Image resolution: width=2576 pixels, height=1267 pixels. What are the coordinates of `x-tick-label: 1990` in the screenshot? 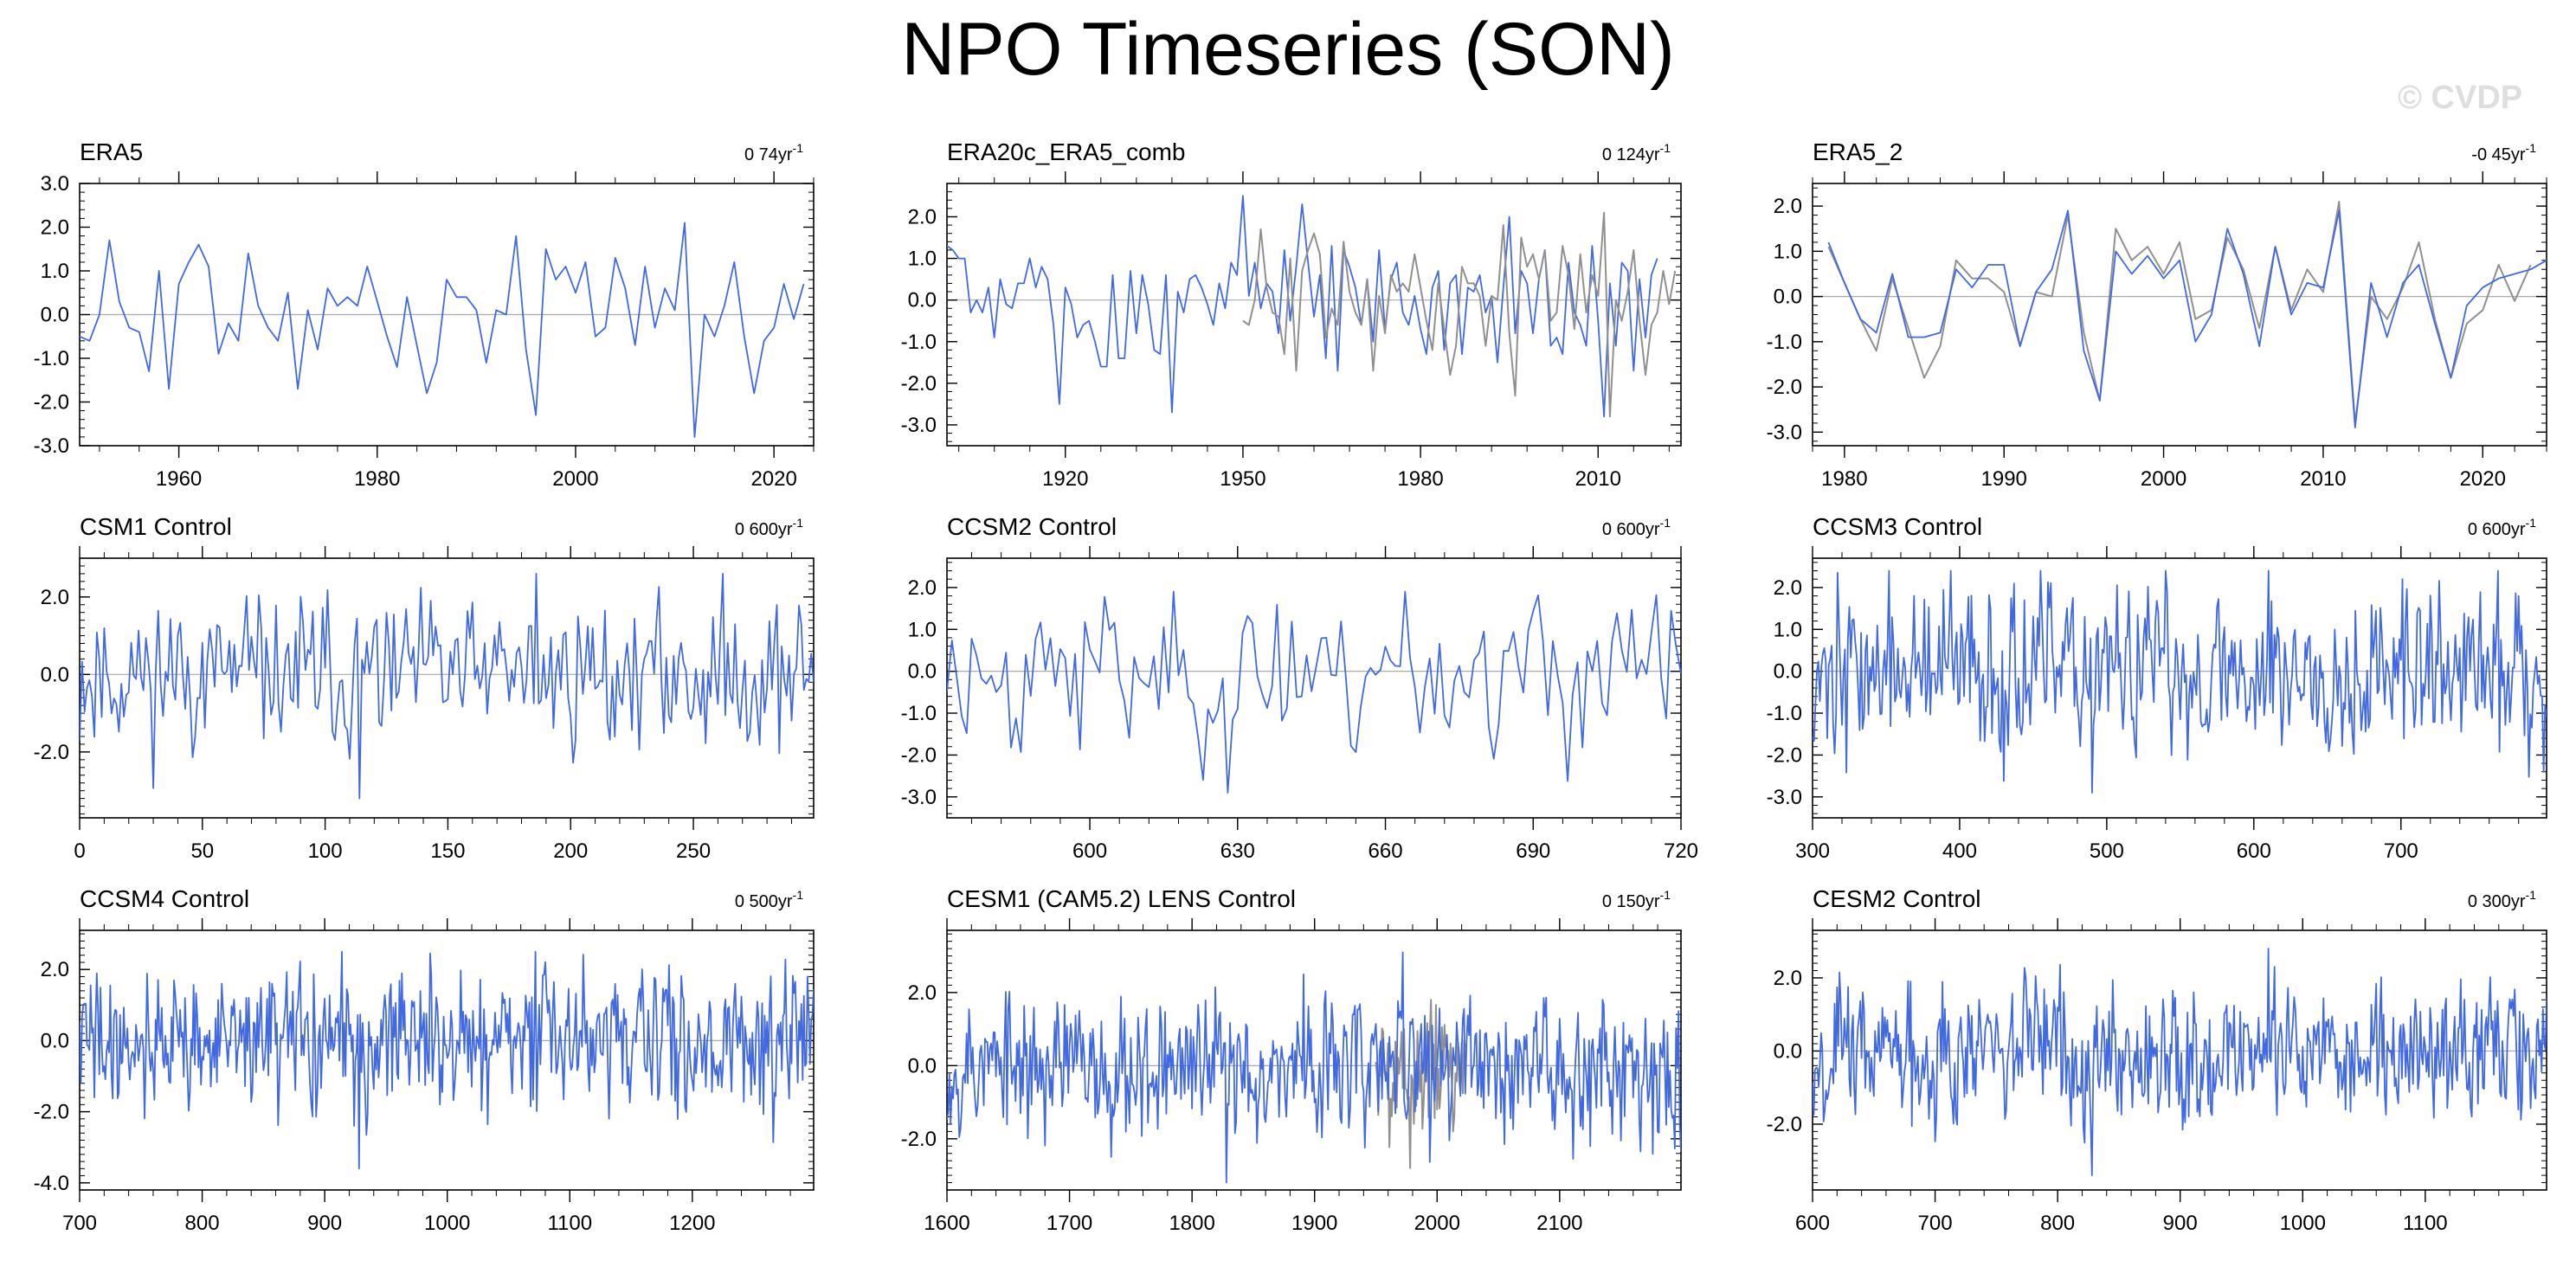 It's located at (2004, 479).